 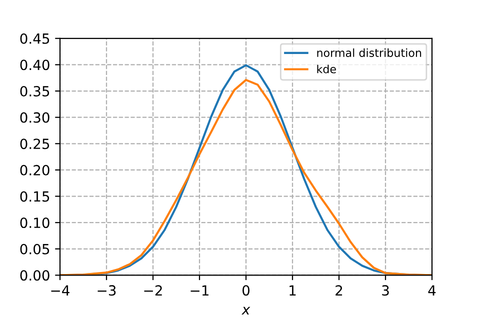 I want to click on x-tick-label: −3, so click(x=107, y=290).